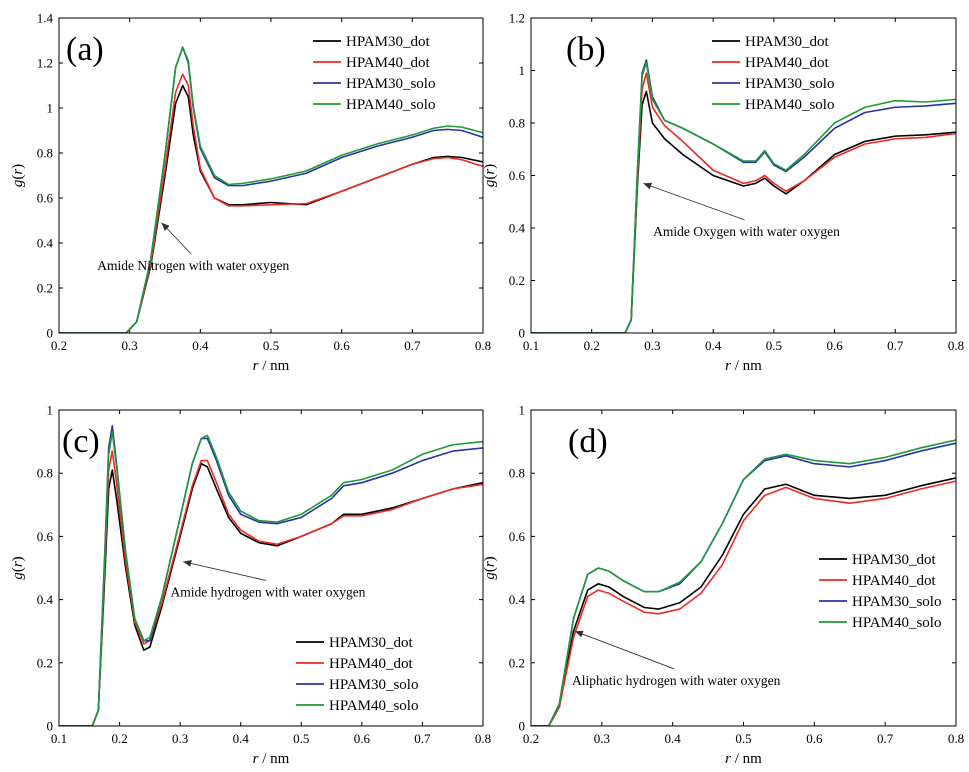  What do you see at coordinates (81, 441) in the screenshot?
I see `panel-label: (c)` at bounding box center [81, 441].